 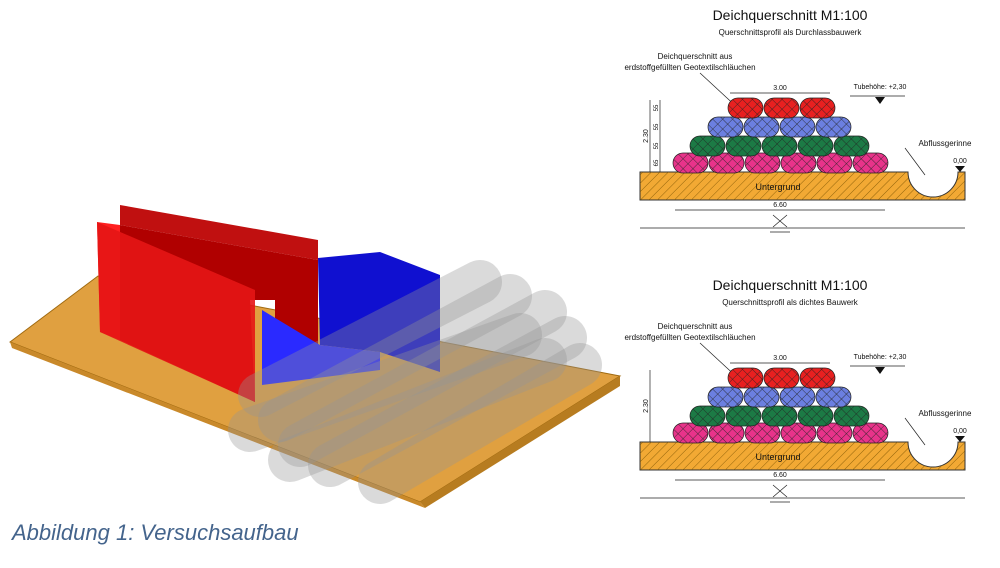 I want to click on blue-wall, so click(x=379, y=312).